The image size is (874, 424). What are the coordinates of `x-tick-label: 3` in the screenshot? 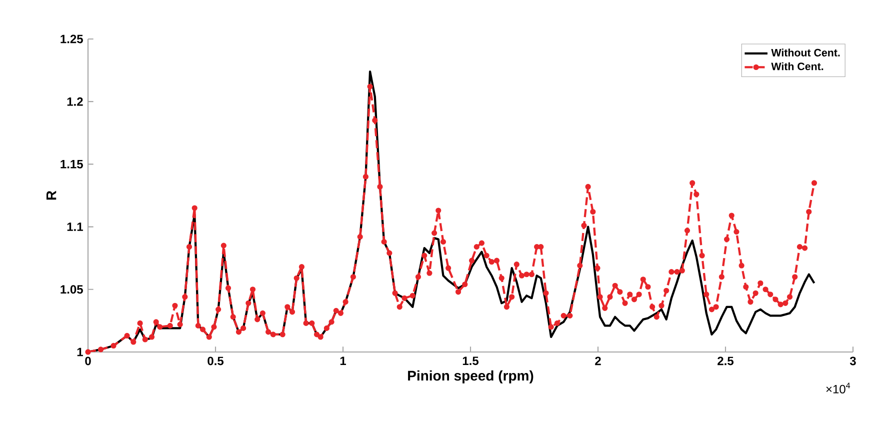 It's located at (853, 361).